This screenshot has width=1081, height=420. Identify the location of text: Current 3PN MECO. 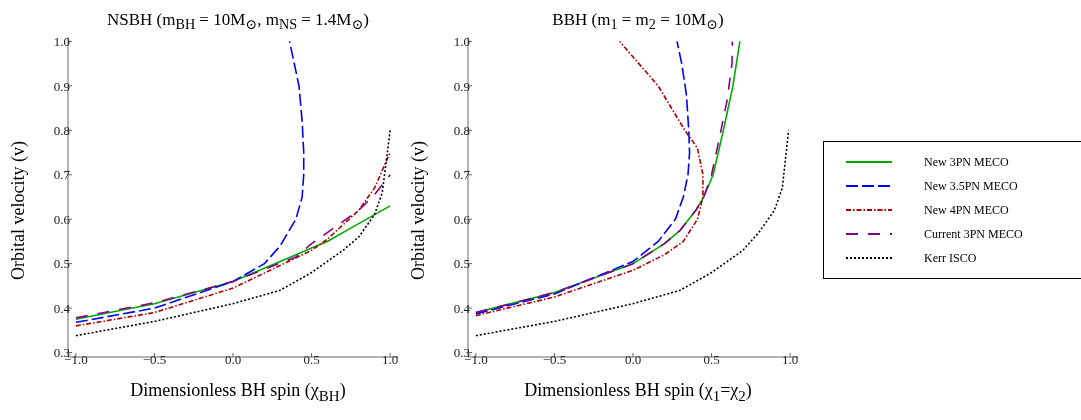
(973, 234).